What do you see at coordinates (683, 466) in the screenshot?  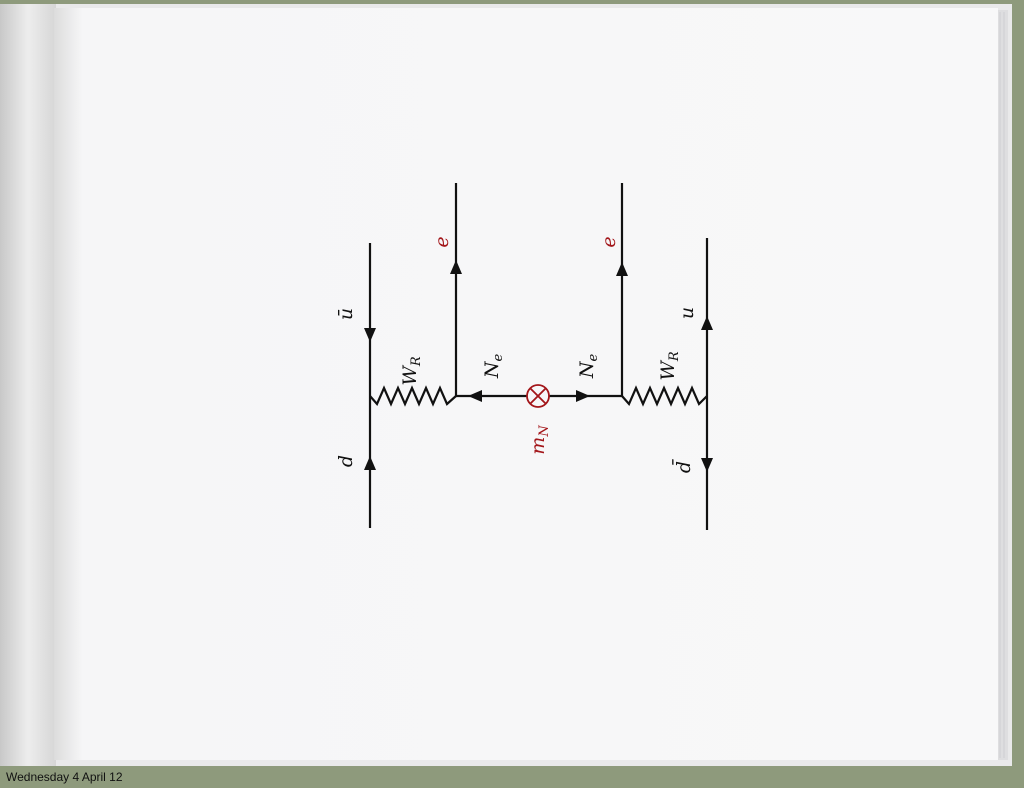 I see `label-d-bar: d̄` at bounding box center [683, 466].